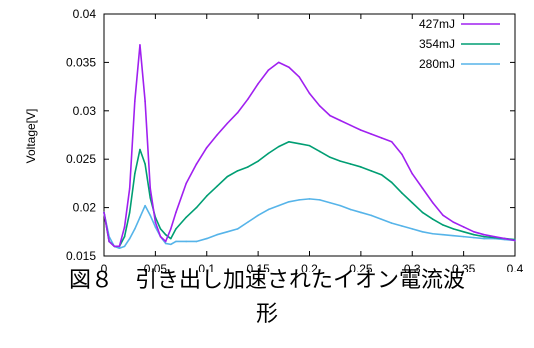  Describe the element at coordinates (309, 267) in the screenshot. I see `x-tick-label: 0.2` at that location.